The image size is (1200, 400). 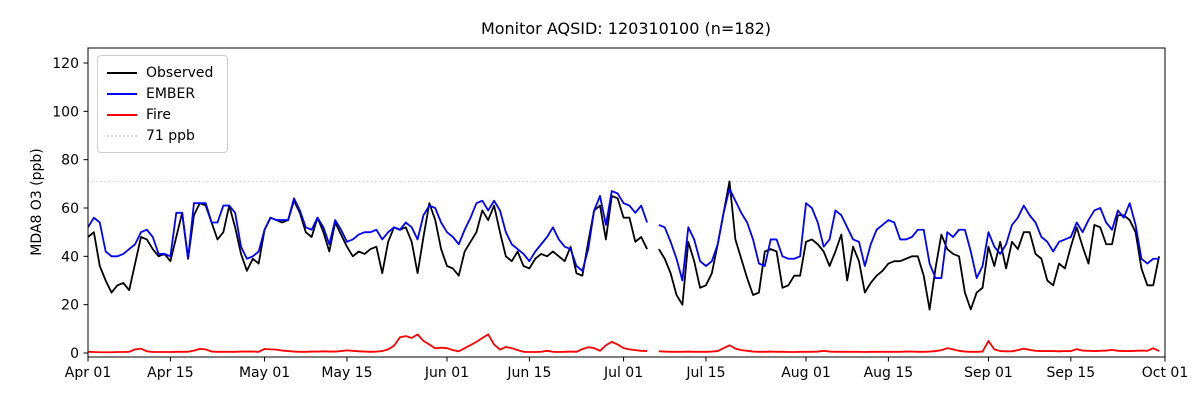 What do you see at coordinates (1165, 373) in the screenshot?
I see `x-tick-label: Oct 01` at bounding box center [1165, 373].